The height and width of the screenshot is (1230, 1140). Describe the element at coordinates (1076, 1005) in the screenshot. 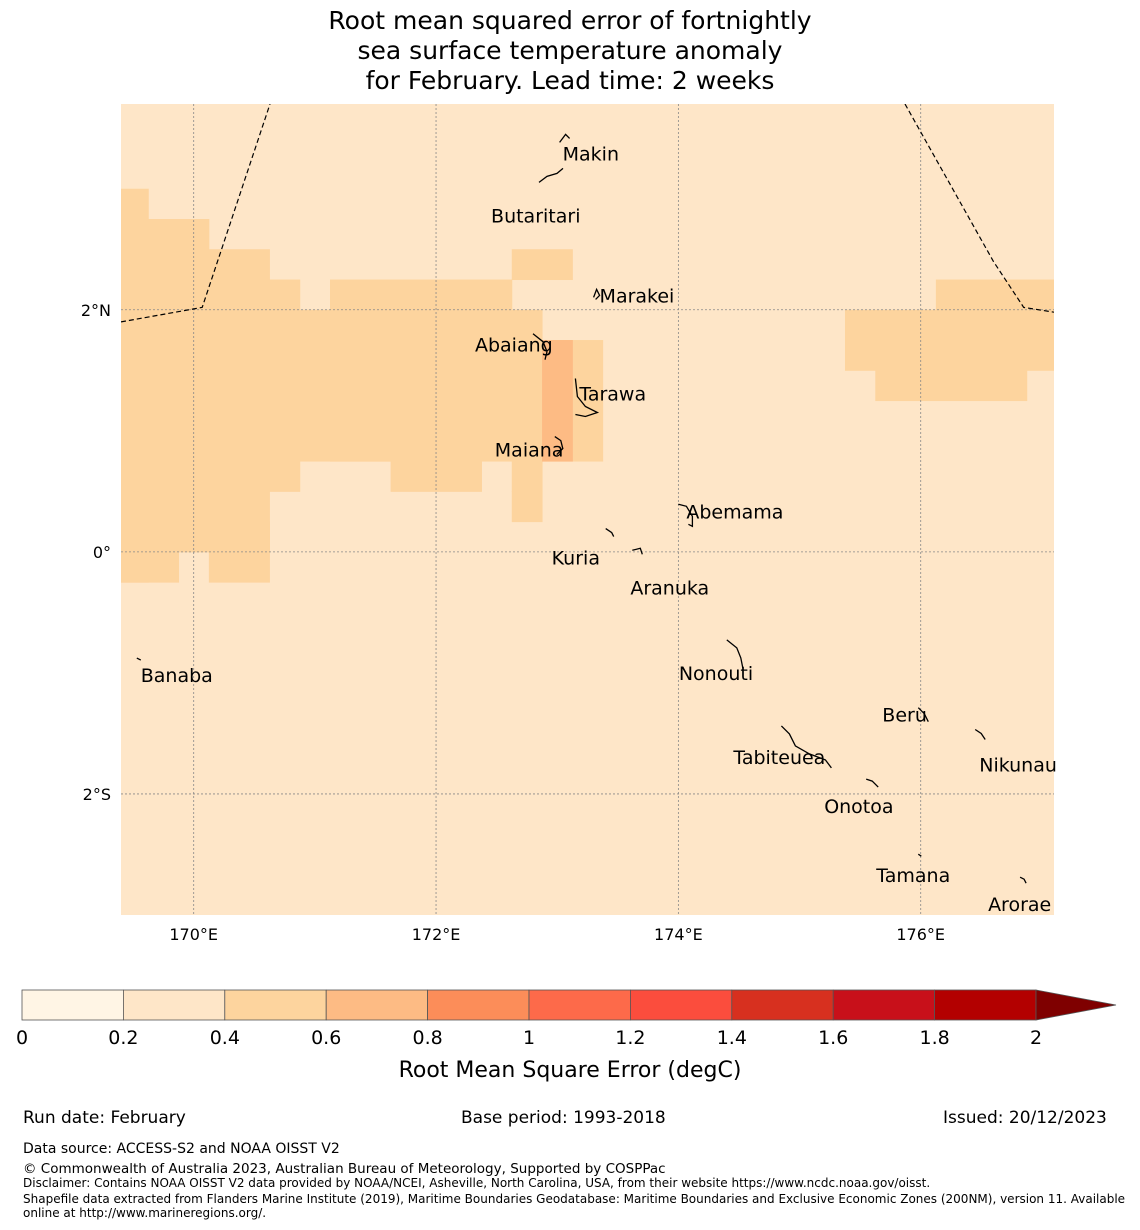

I see `colorbar-extend-arrow` at that location.